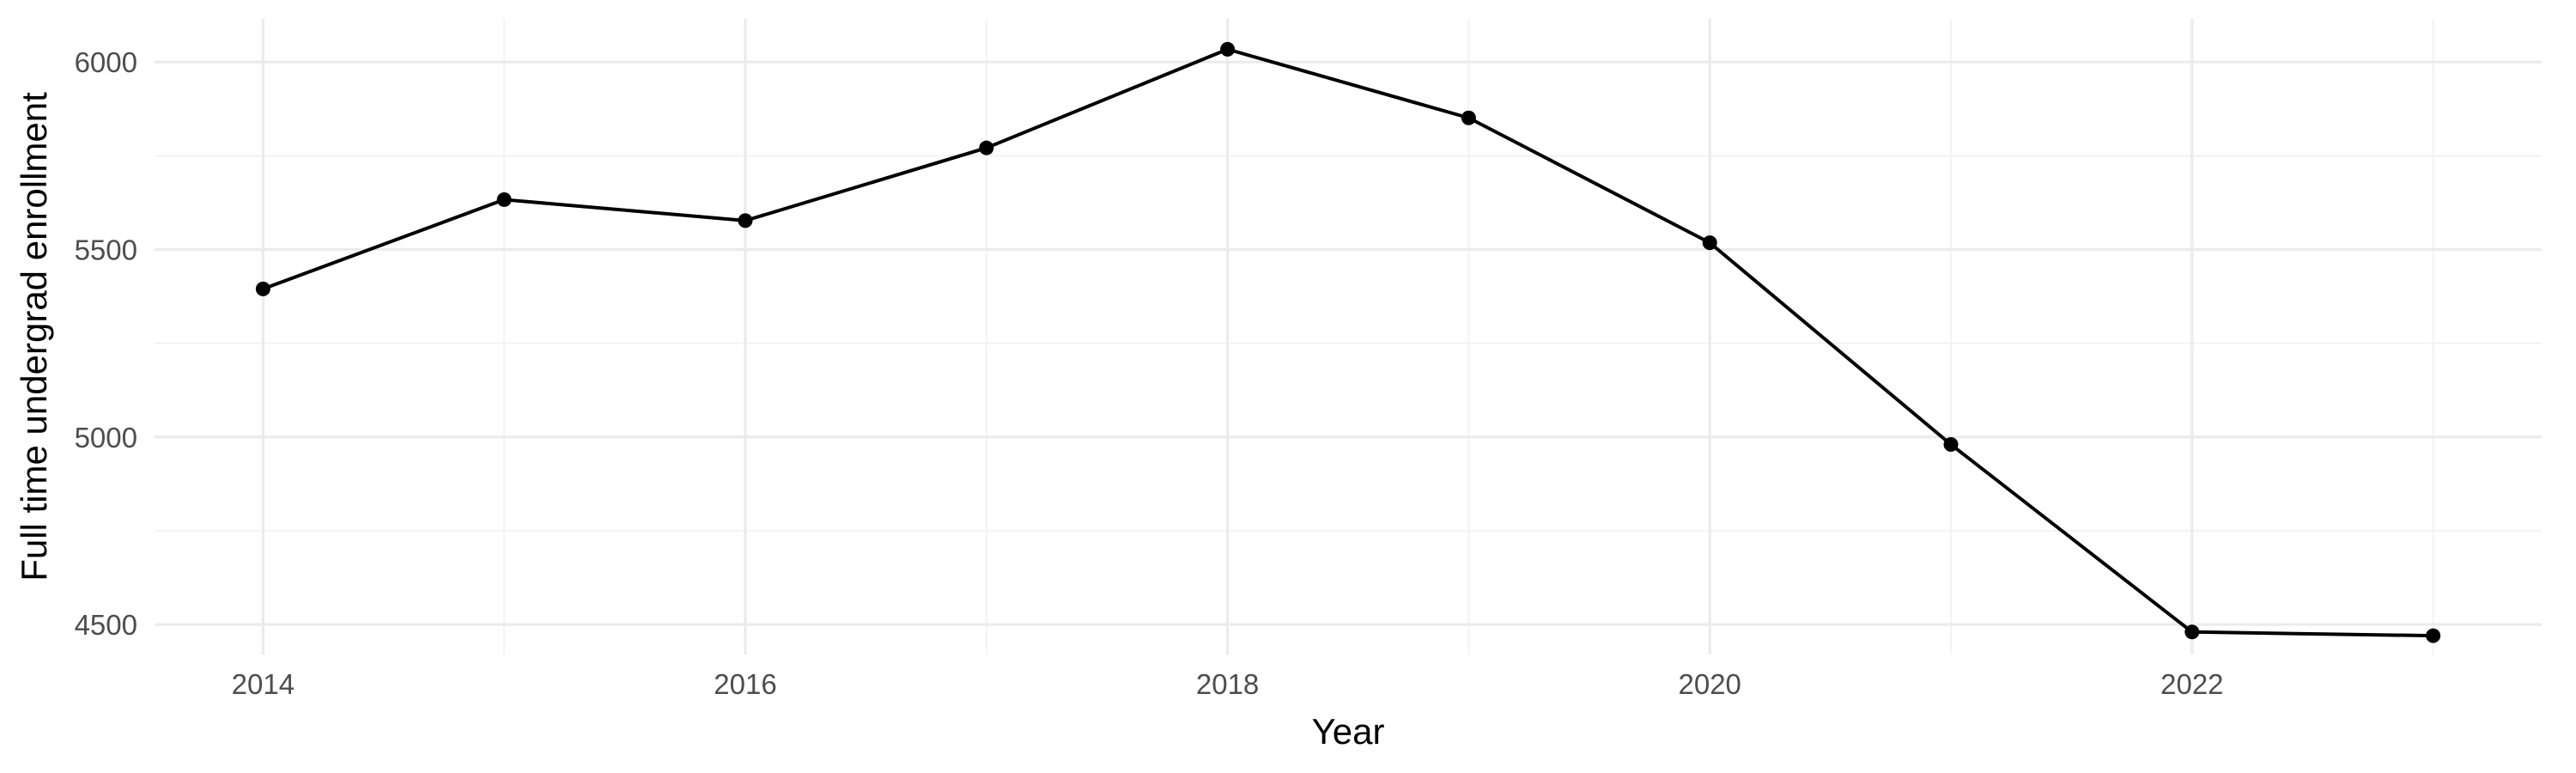 This screenshot has height=773, width=2576. I want to click on x-axis-title: Year, so click(1349, 731).